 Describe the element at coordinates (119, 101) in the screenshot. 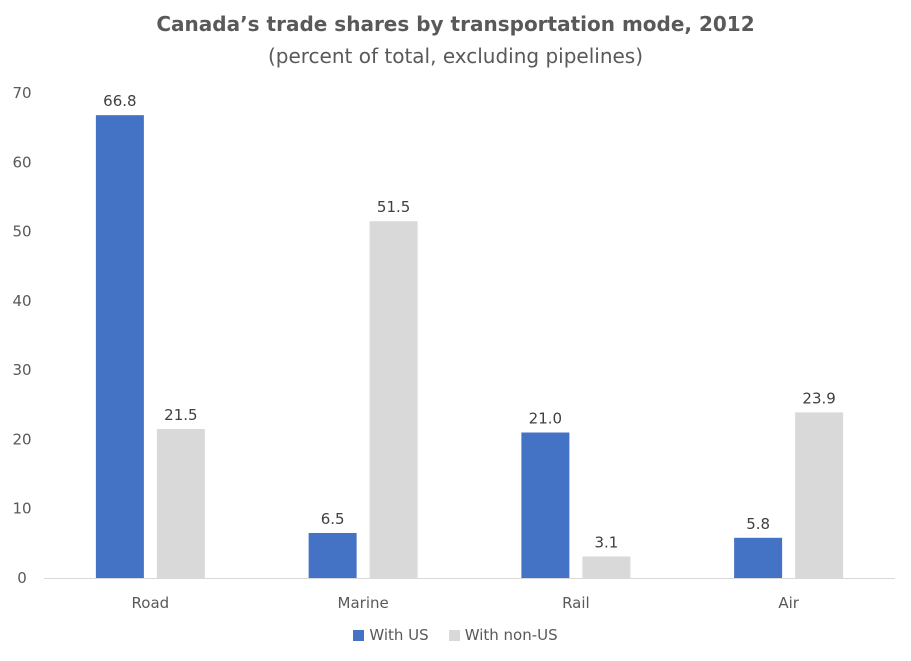

I see `data-label: 66.8` at that location.